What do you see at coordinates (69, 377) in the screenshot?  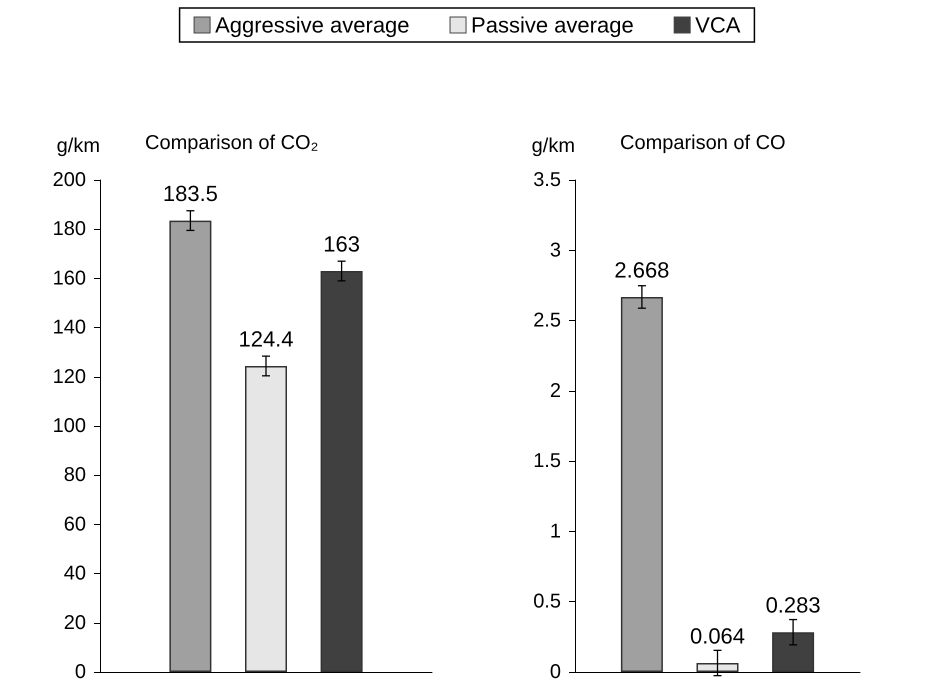 I see `y-tick-label: 120` at bounding box center [69, 377].